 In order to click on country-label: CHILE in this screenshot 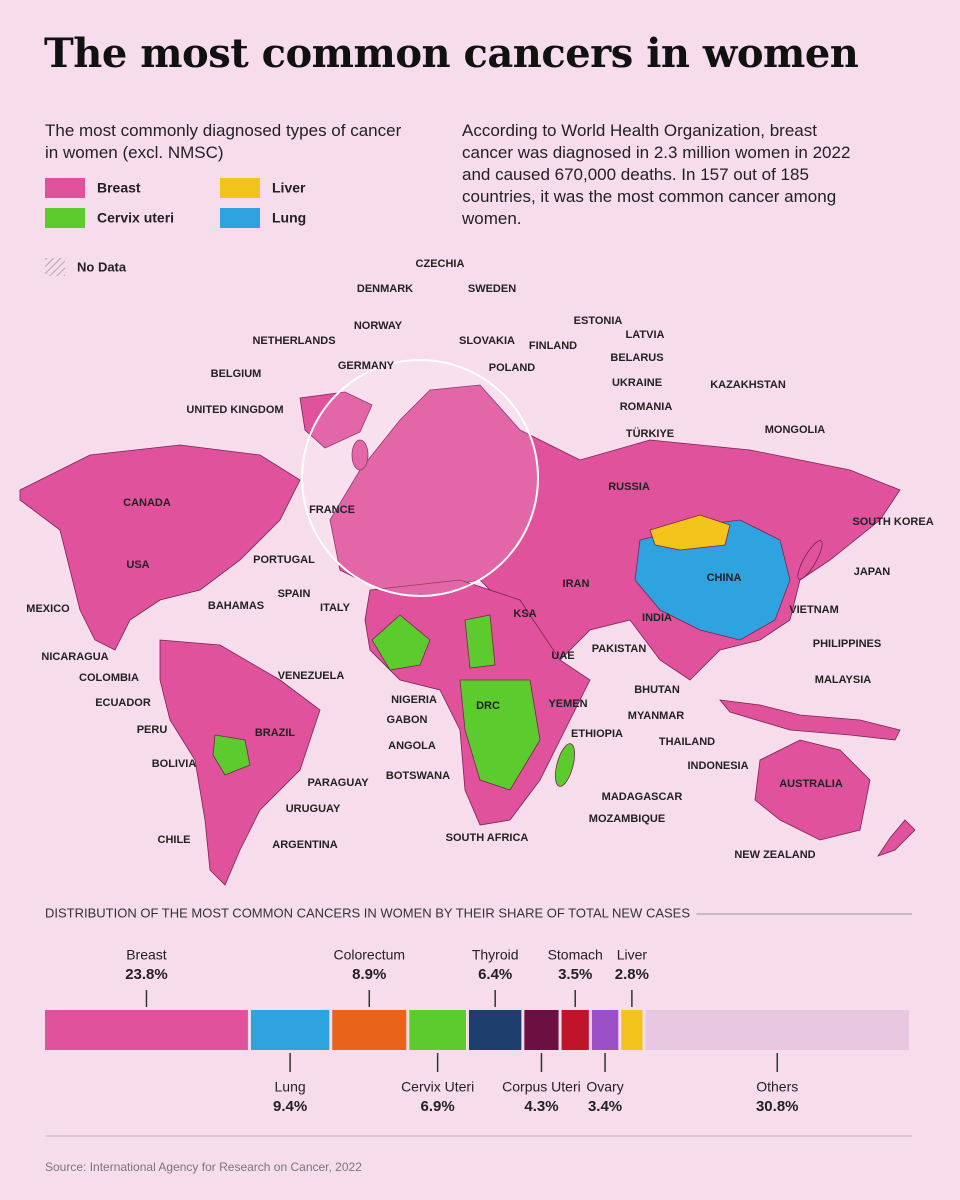, I will do `click(174, 840)`.